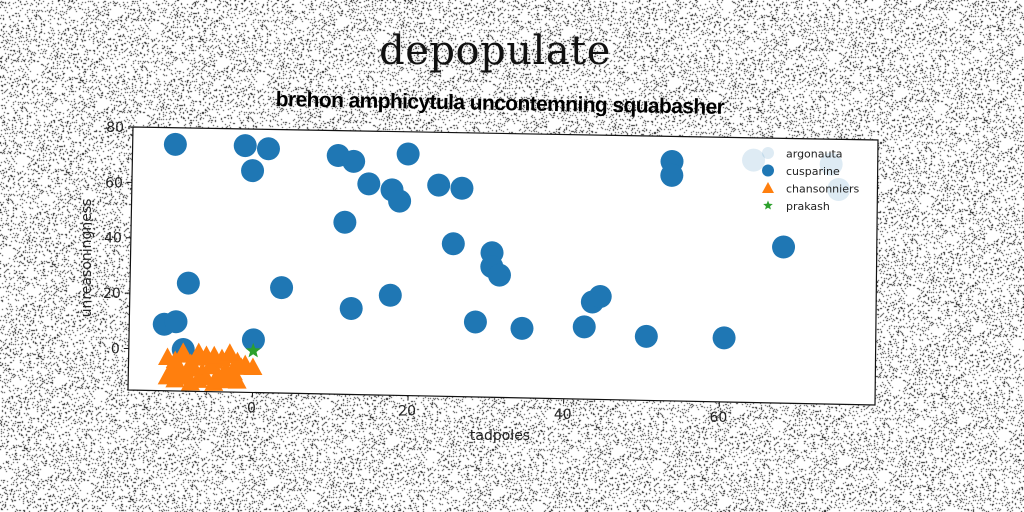 This screenshot has height=512, width=1024. I want to click on series-argonauta, so click(796, 175).